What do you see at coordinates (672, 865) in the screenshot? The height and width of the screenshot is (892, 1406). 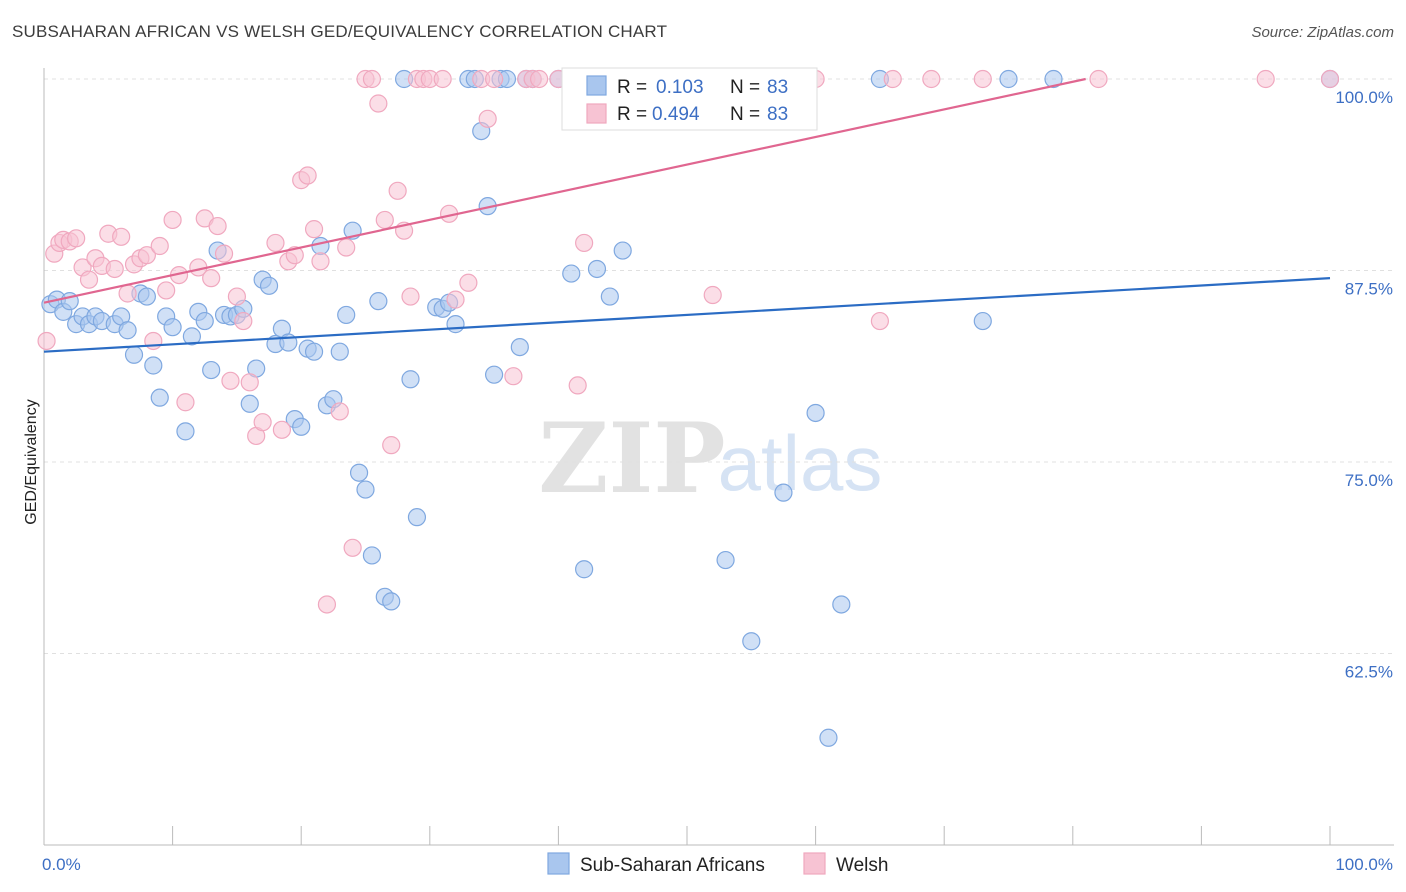 I see `bottom-legend-label-sub-saharan: Sub-Saharan Africans` at bounding box center [672, 865].